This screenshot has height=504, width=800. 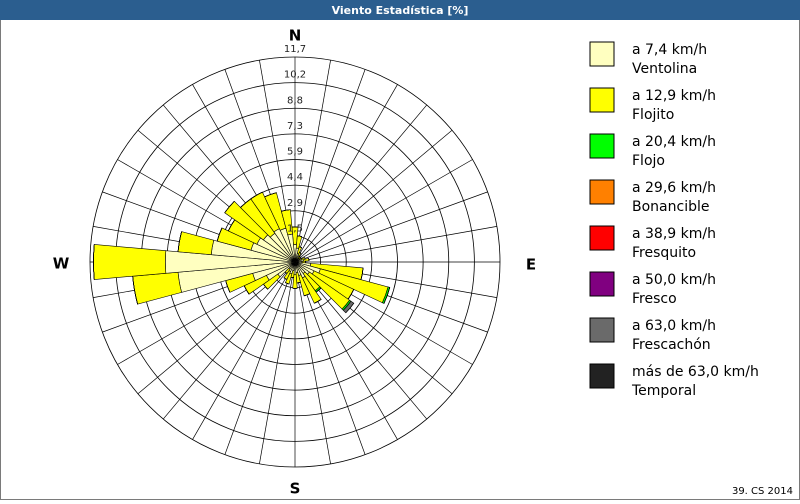 What do you see at coordinates (674, 96) in the screenshot?
I see `legend-range: a 12,9 km/h` at bounding box center [674, 96].